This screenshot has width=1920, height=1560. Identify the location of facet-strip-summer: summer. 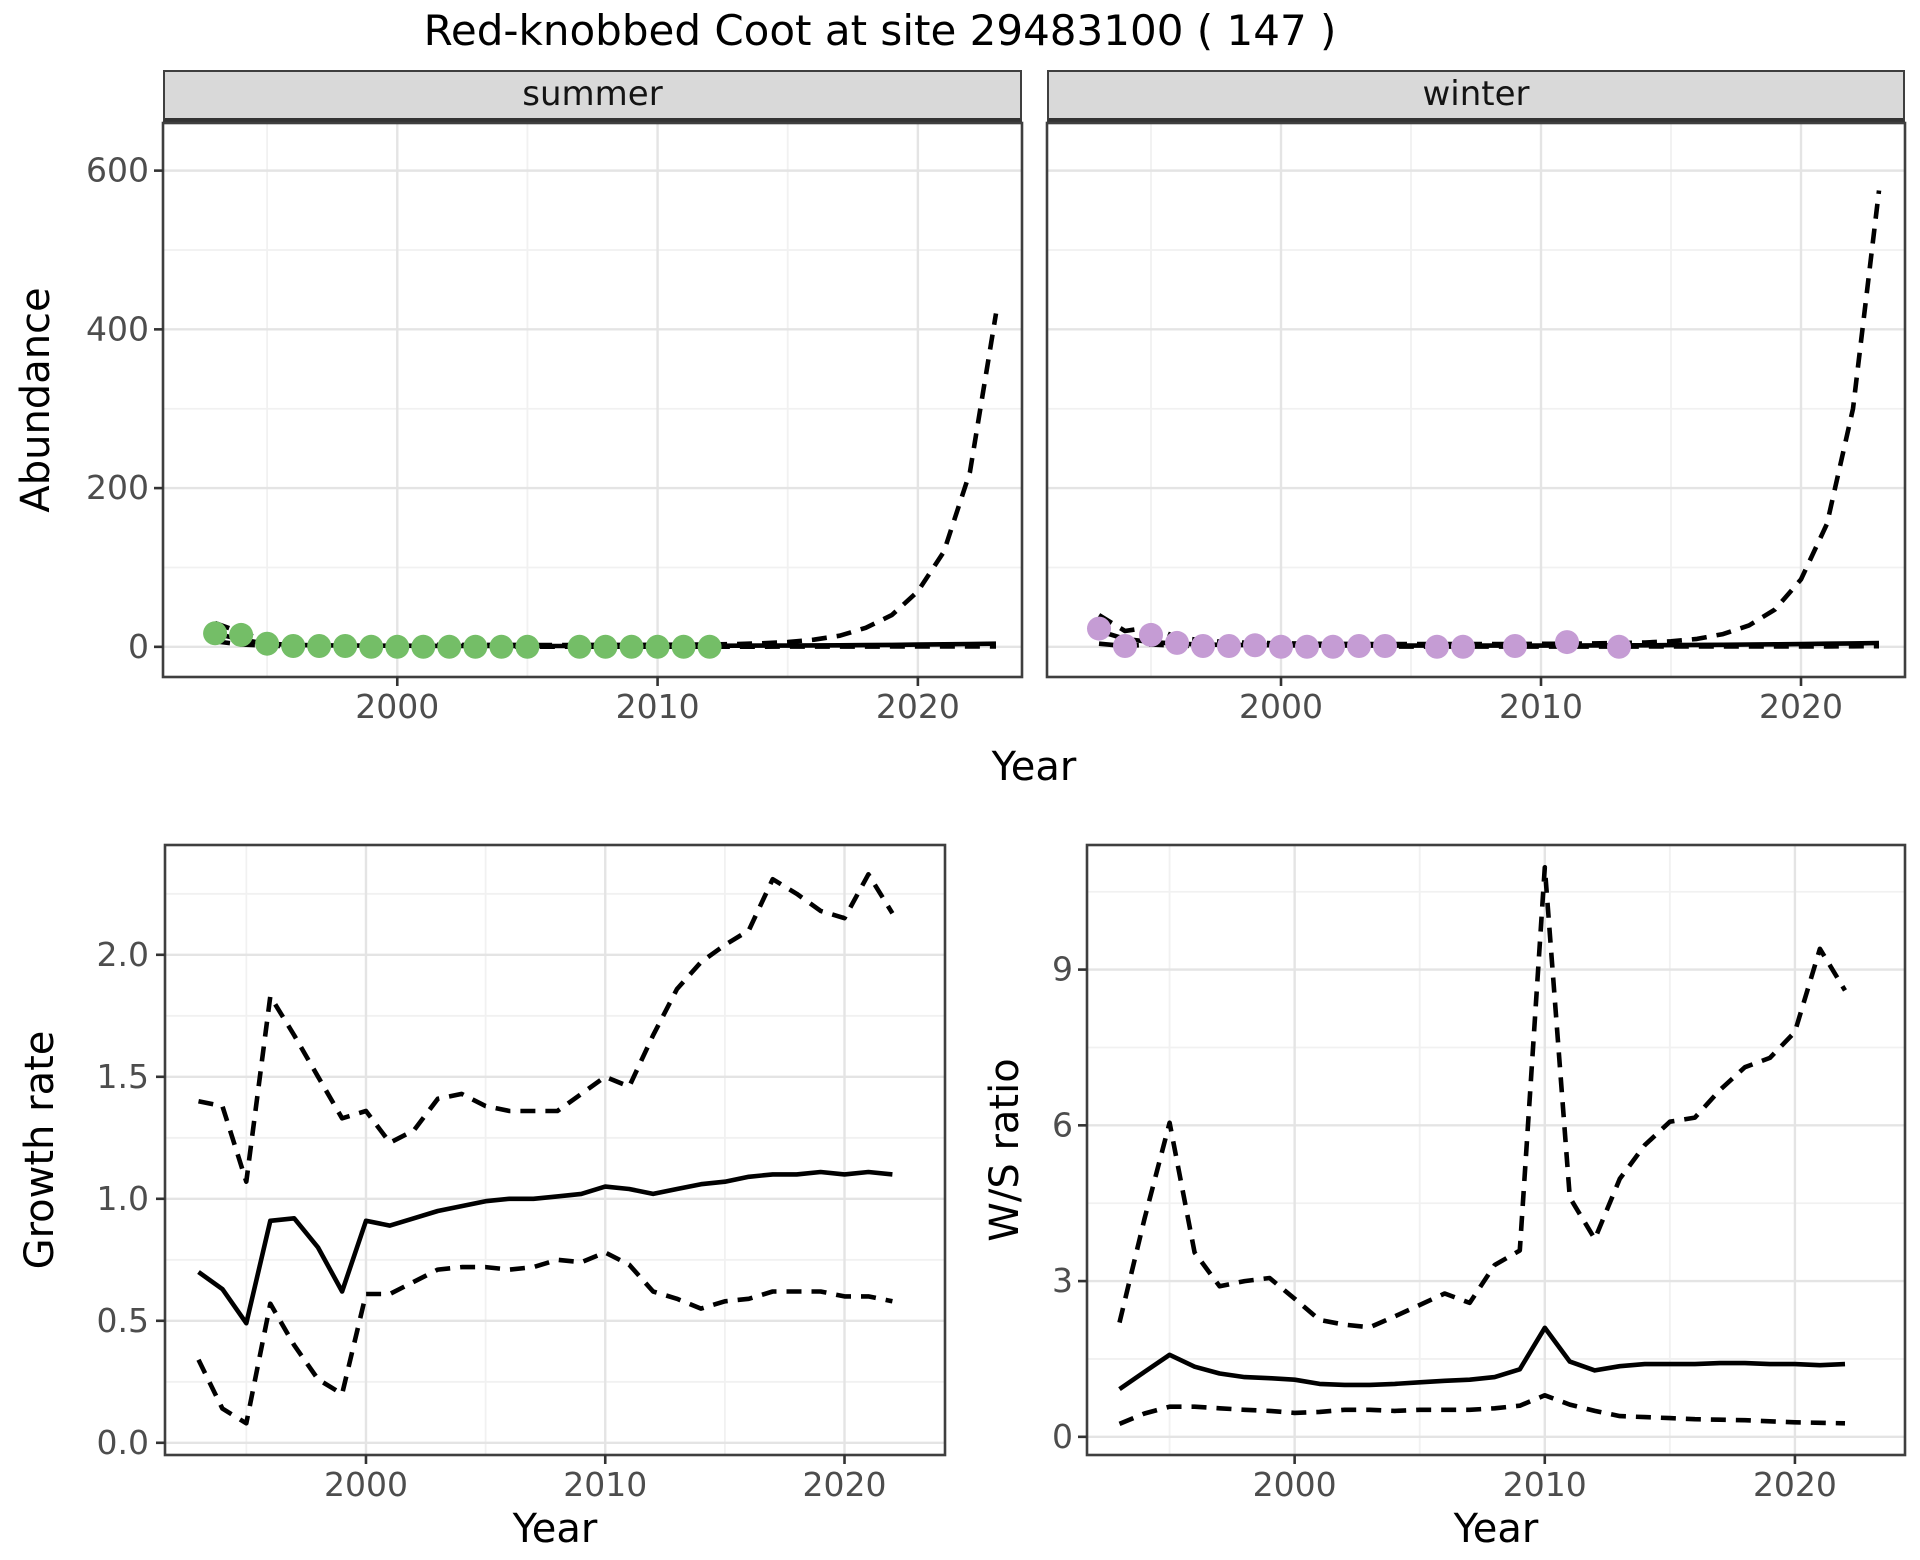
(592, 96).